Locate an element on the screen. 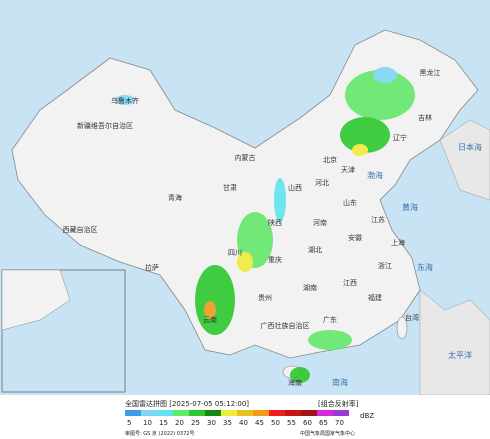  region-label: 江西 is located at coordinates (350, 283).